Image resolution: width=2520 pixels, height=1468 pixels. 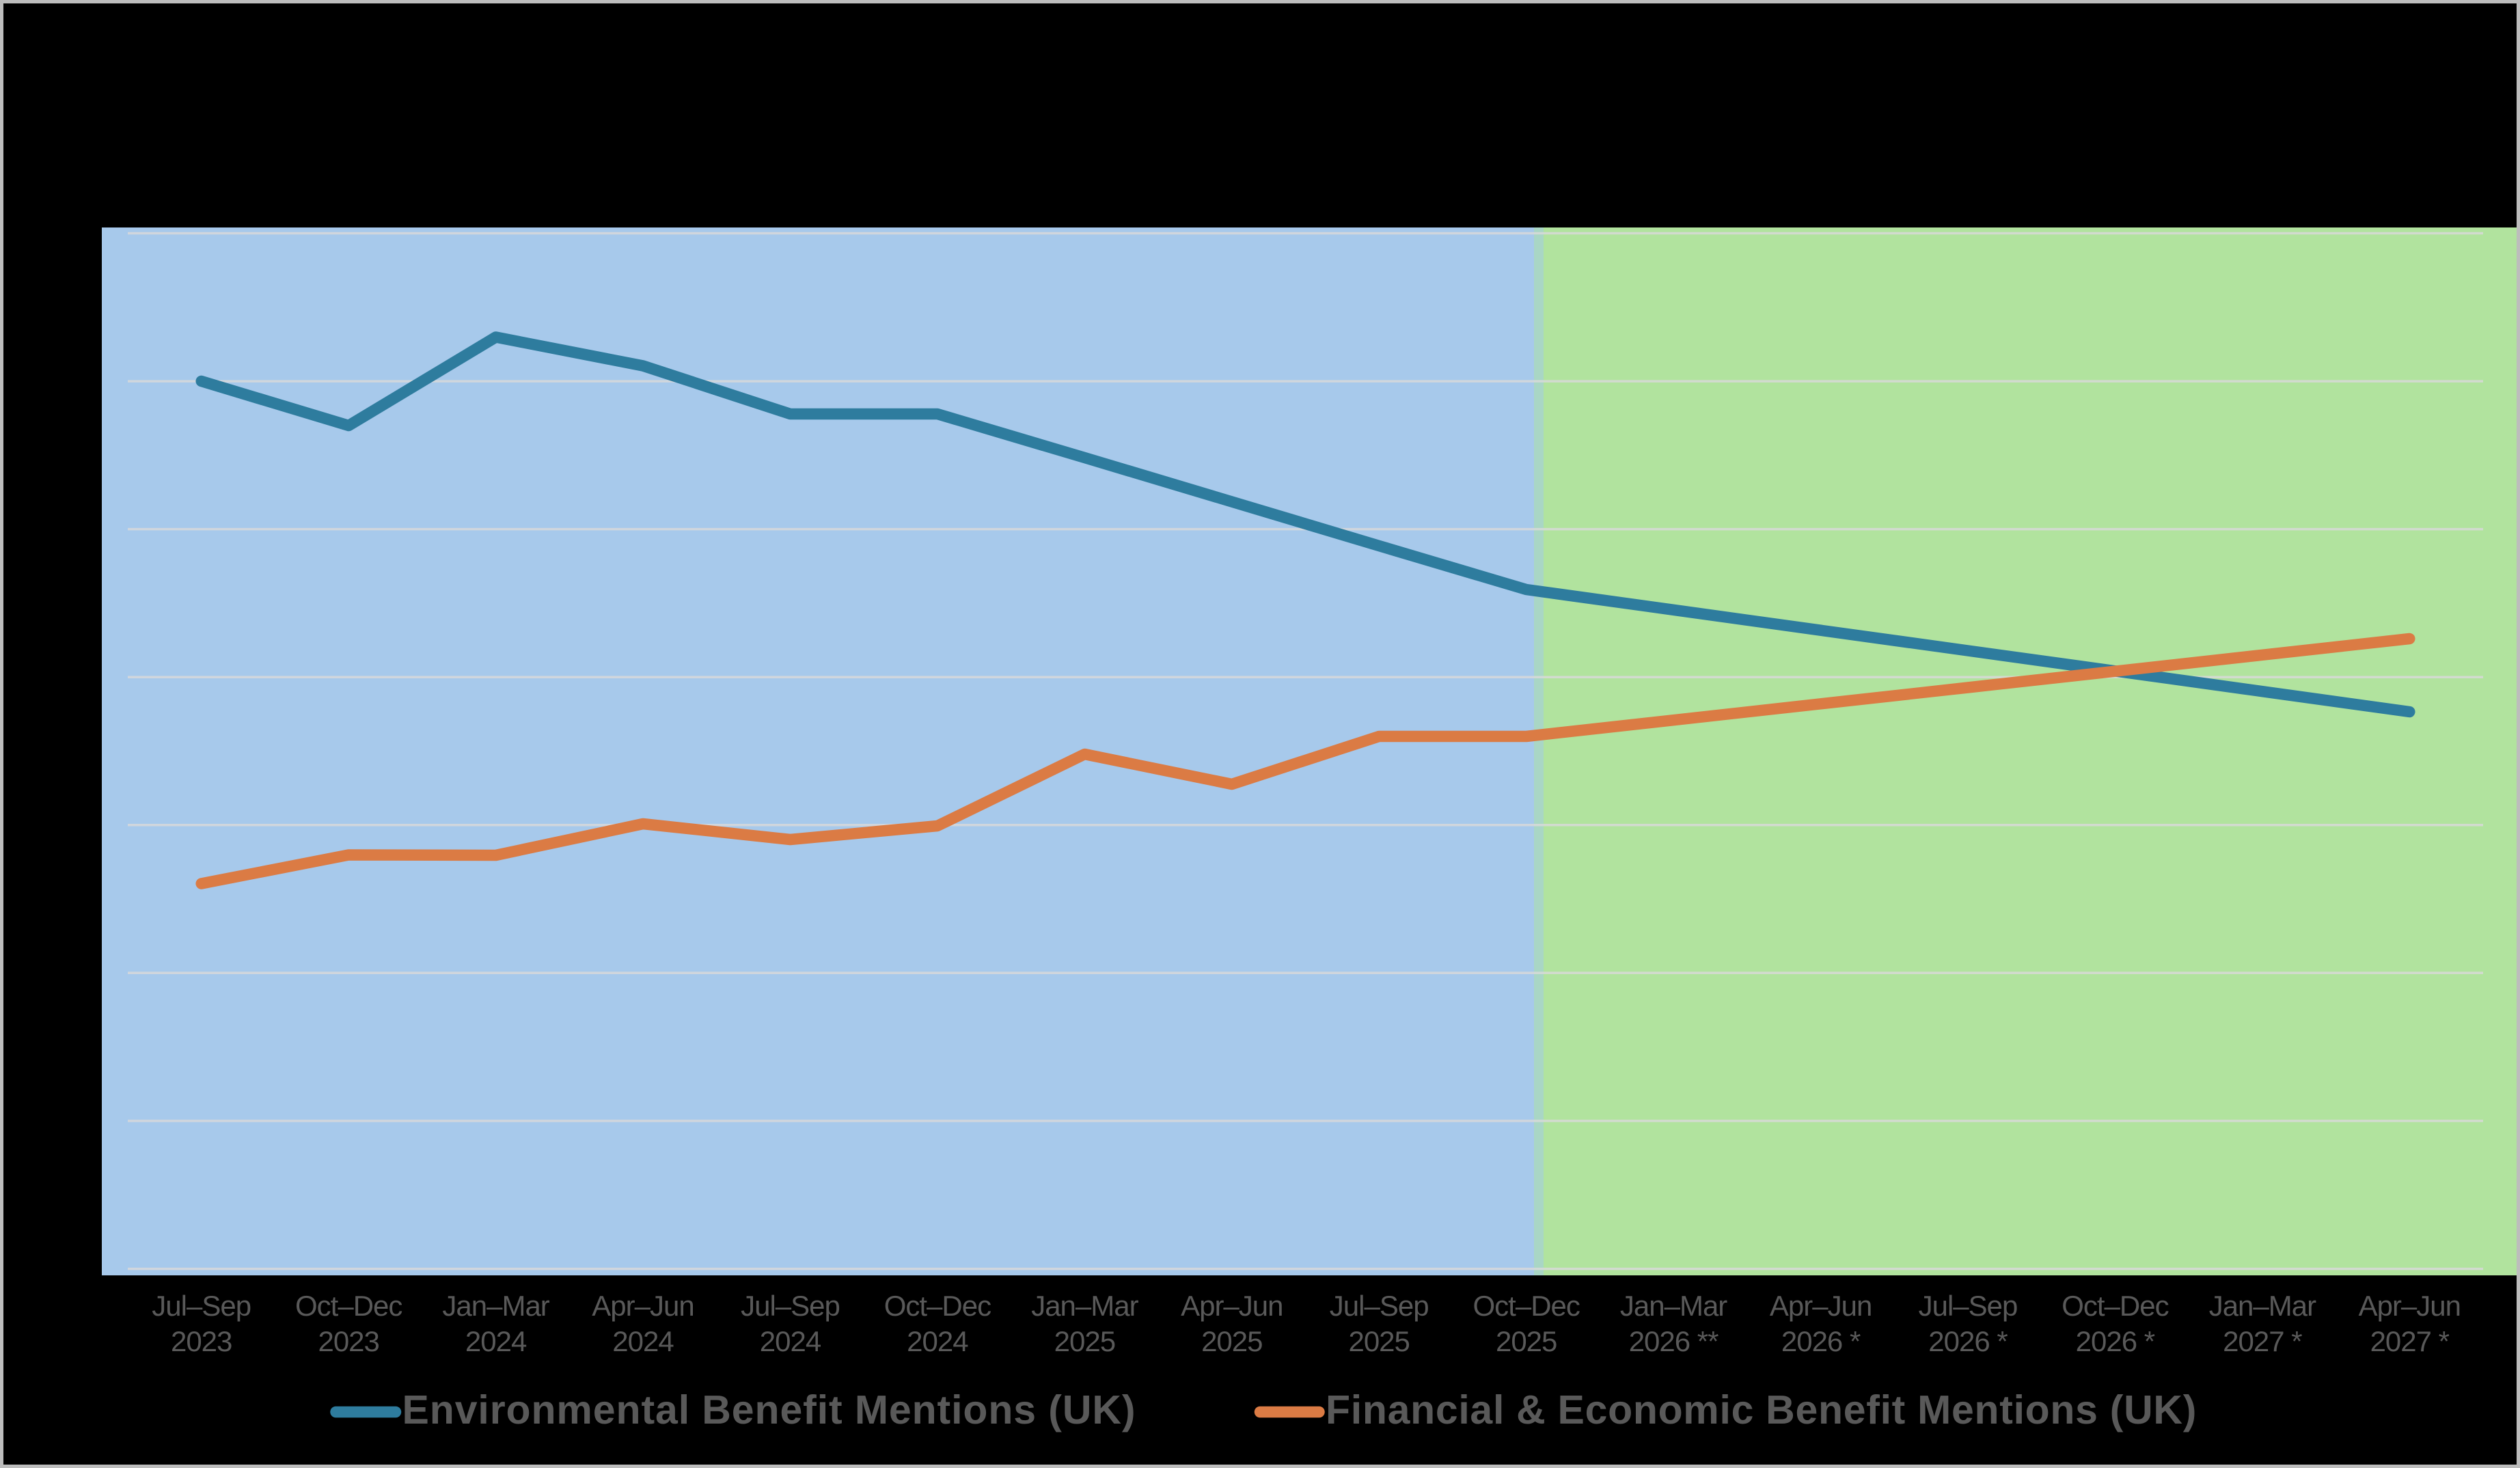 What do you see at coordinates (769, 1410) in the screenshot?
I see `svg-text:Environmental Benefit Mentions: Environmental Benefit Mentions (UK)` at bounding box center [769, 1410].